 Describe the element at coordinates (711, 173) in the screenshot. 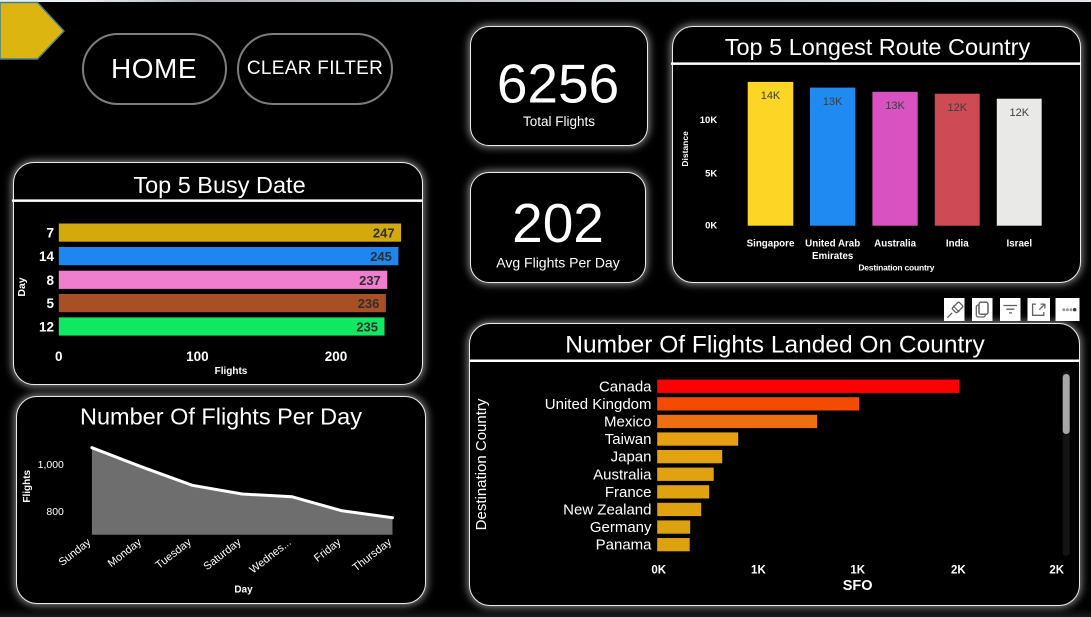

I see `svg-text: 5K` at that location.